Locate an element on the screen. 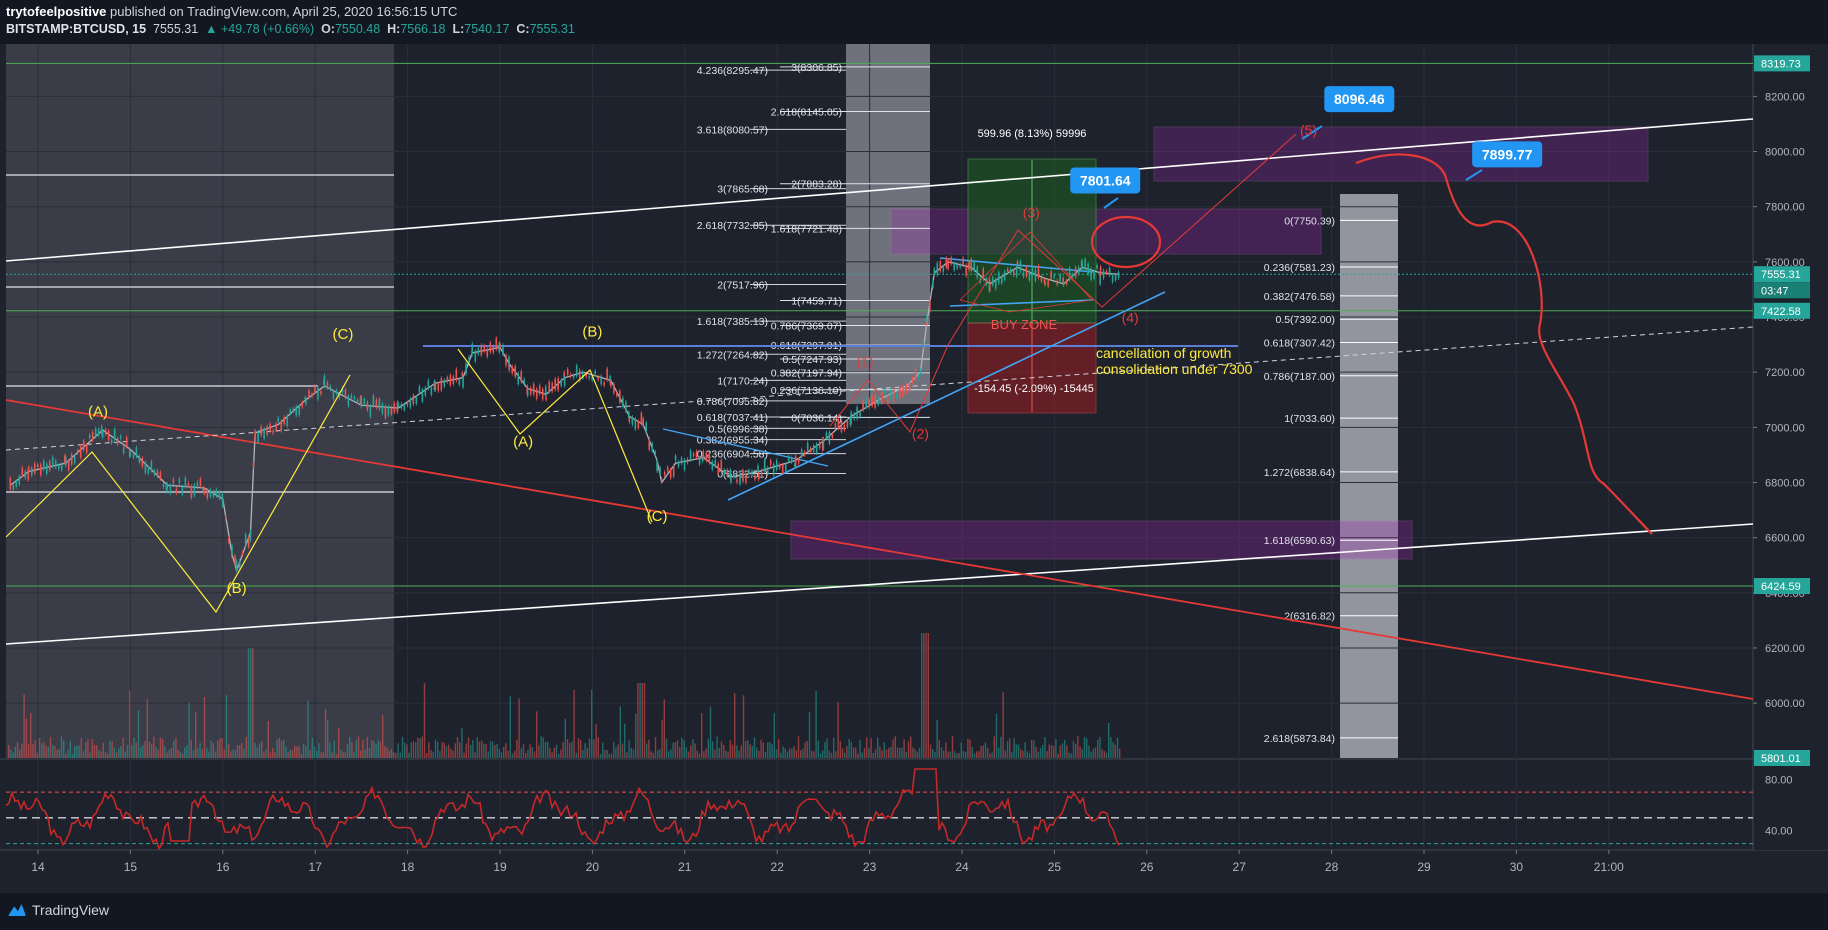 This screenshot has width=1828, height=930. time-tick-label: 26 is located at coordinates (1147, 867).